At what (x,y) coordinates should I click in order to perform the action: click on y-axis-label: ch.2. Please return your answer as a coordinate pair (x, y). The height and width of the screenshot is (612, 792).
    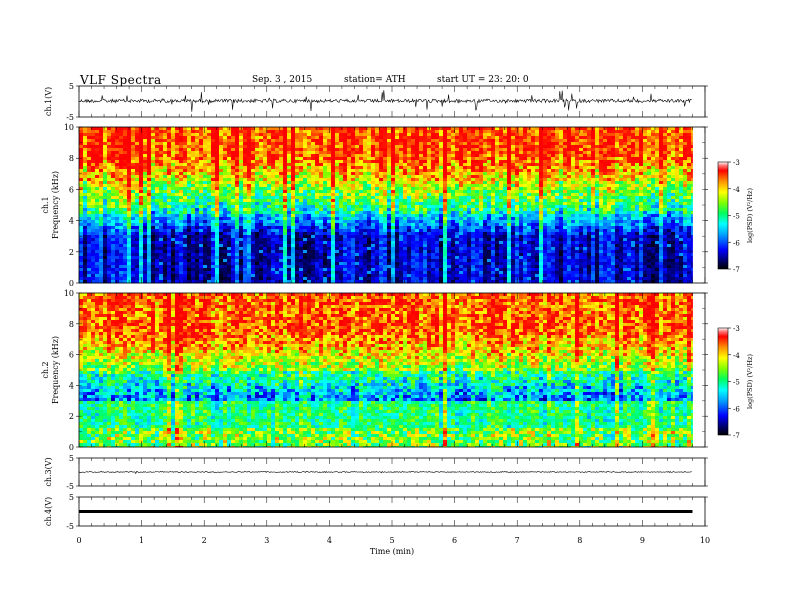
    Looking at the image, I should click on (45, 369).